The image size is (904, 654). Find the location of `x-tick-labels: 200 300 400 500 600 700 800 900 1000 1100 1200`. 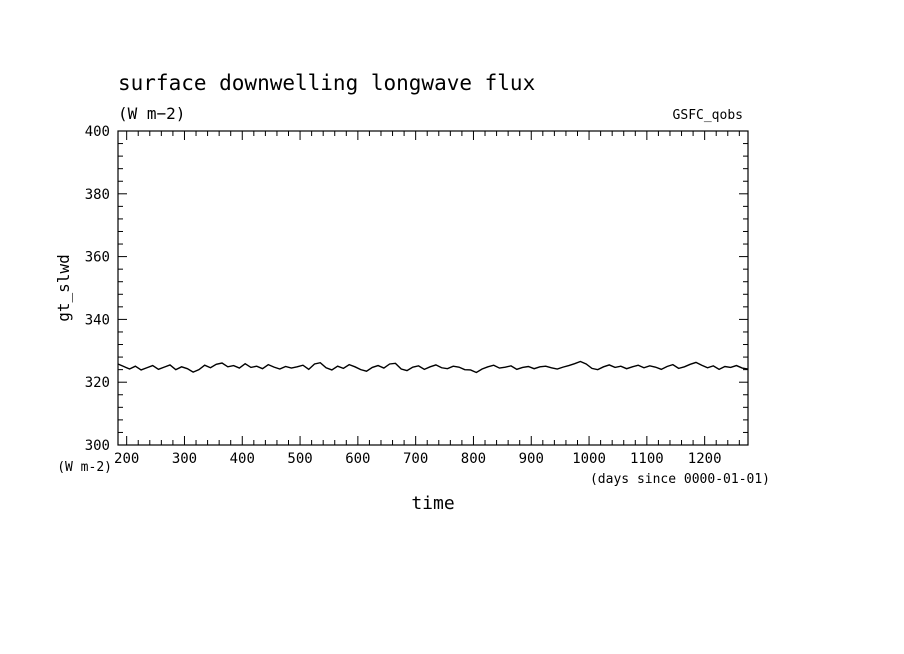

x-tick-labels: 200 300 400 500 600 700 800 900 1000 1100 1200 is located at coordinates (417, 459).